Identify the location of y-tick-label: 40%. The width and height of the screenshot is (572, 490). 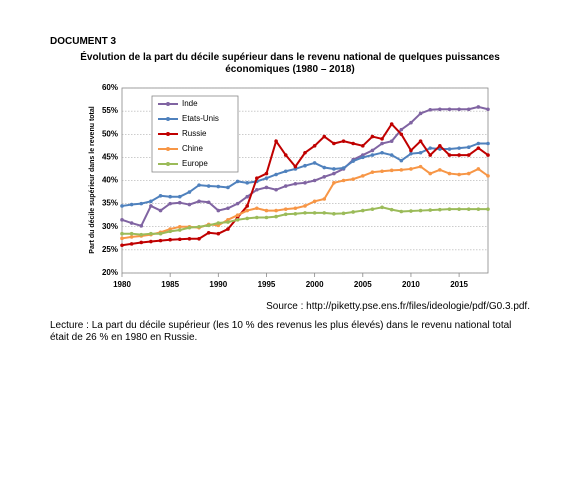
(110, 180).